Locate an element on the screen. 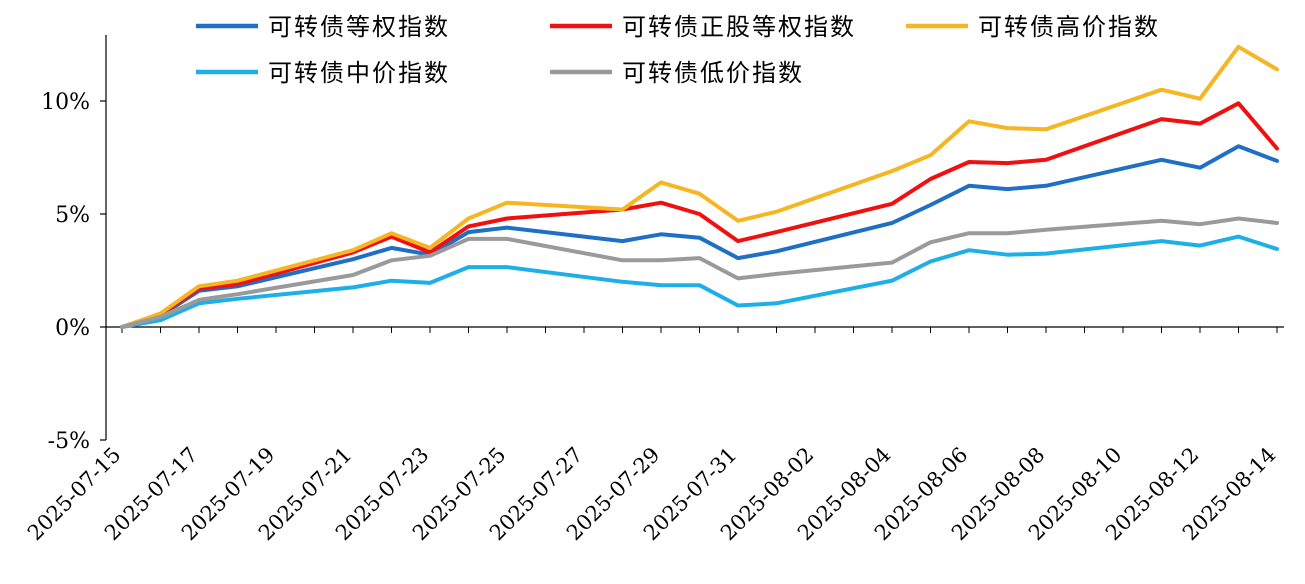  legend-label: 可转债低价指数 is located at coordinates (713, 73).